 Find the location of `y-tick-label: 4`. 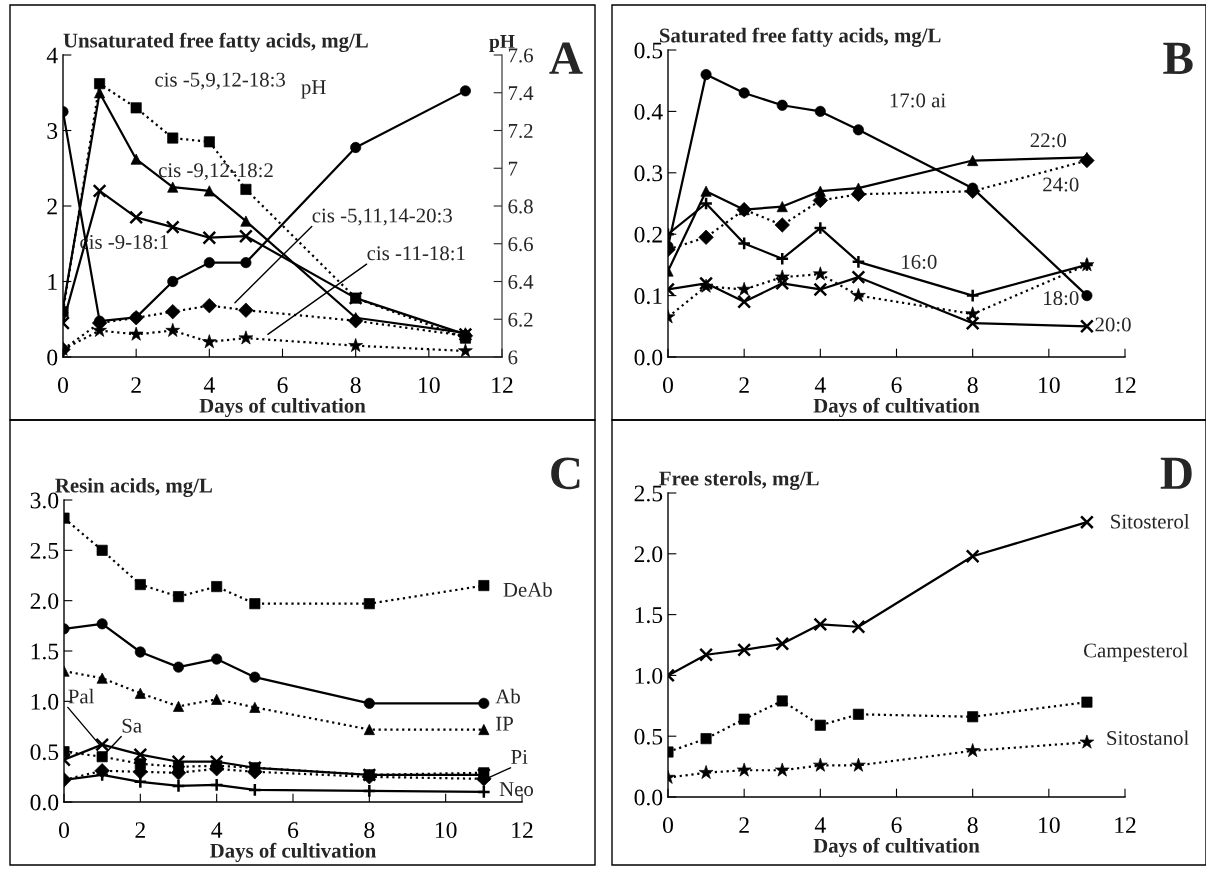

y-tick-label: 4 is located at coordinates (52, 55).